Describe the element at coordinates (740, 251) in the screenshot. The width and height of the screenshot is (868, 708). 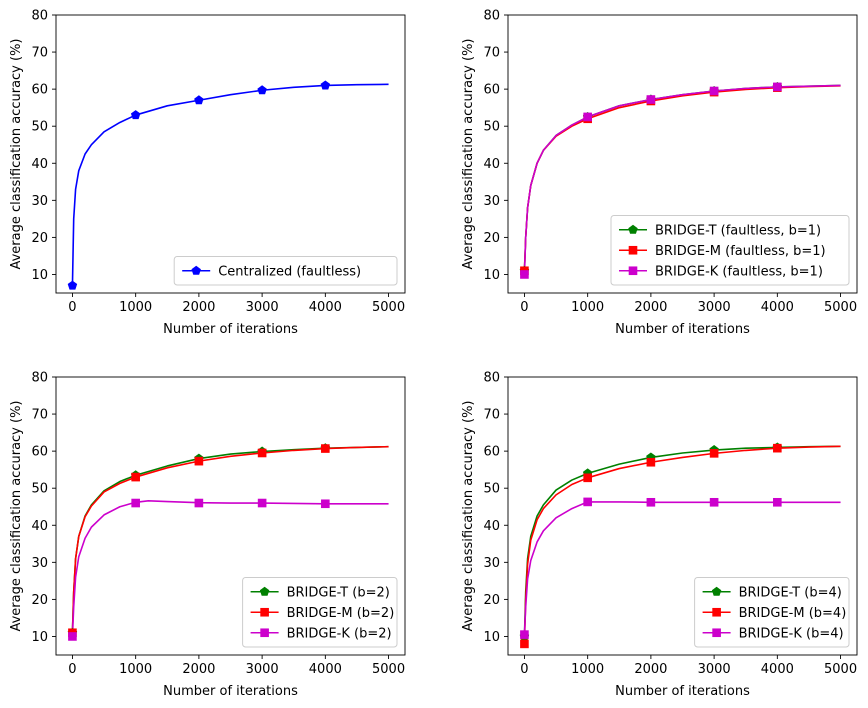
I see `legend-label: BRIDGE-M (faultless, b=1)` at that location.